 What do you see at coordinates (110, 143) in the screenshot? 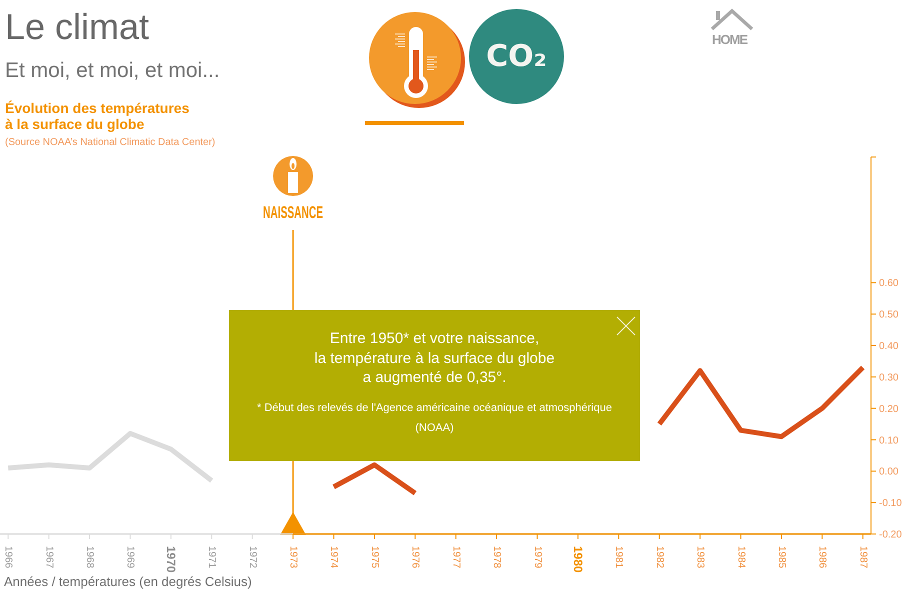
I see `text: (Source NOAA’s National Climatic Data Center)` at bounding box center [110, 143].